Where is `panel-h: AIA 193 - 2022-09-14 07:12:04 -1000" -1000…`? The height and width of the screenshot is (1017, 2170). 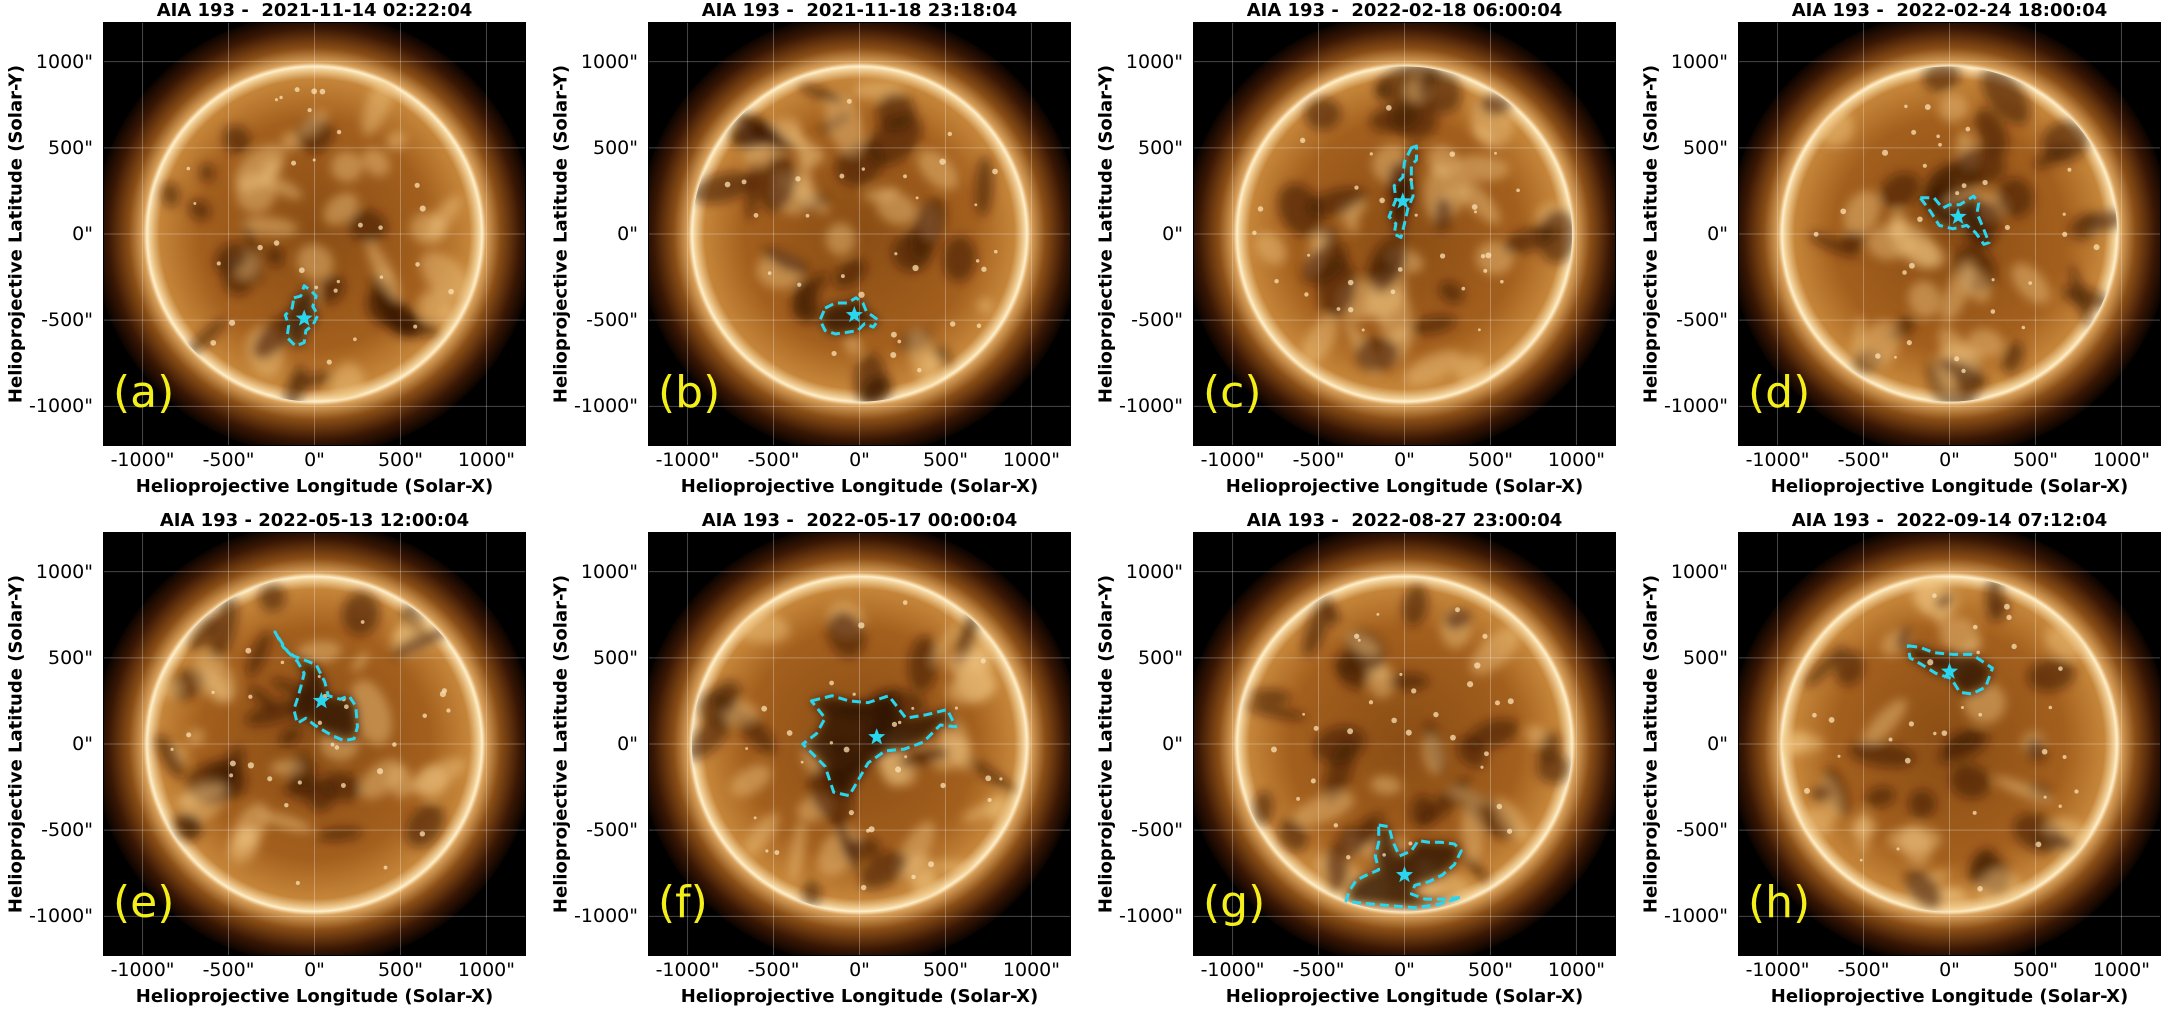 panel-h: AIA 193 - 2022-09-14 07:12:04 -1000" -1000… is located at coordinates (1902, 763).